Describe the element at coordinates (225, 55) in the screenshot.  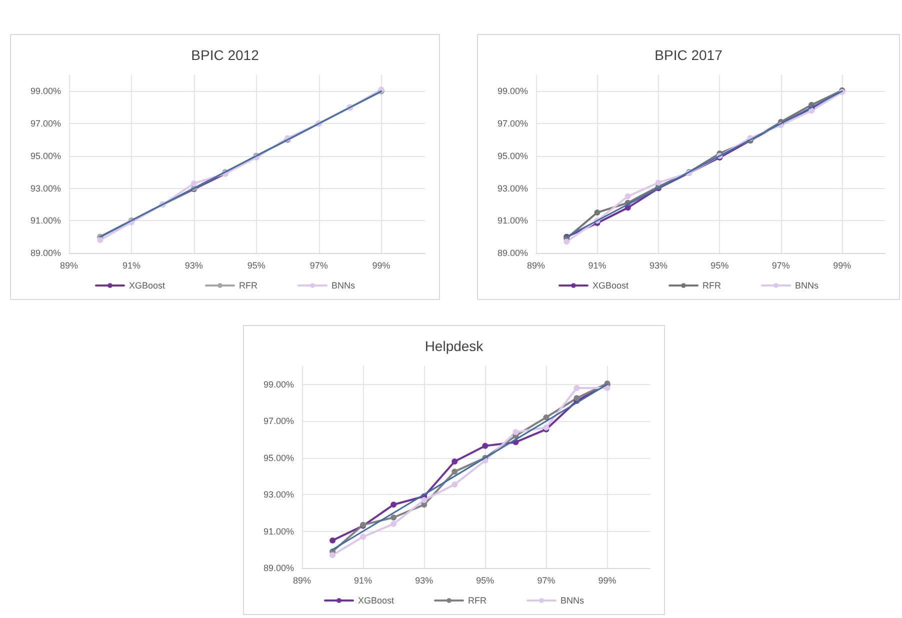
I see `chart-title: BPIC 2012` at that location.